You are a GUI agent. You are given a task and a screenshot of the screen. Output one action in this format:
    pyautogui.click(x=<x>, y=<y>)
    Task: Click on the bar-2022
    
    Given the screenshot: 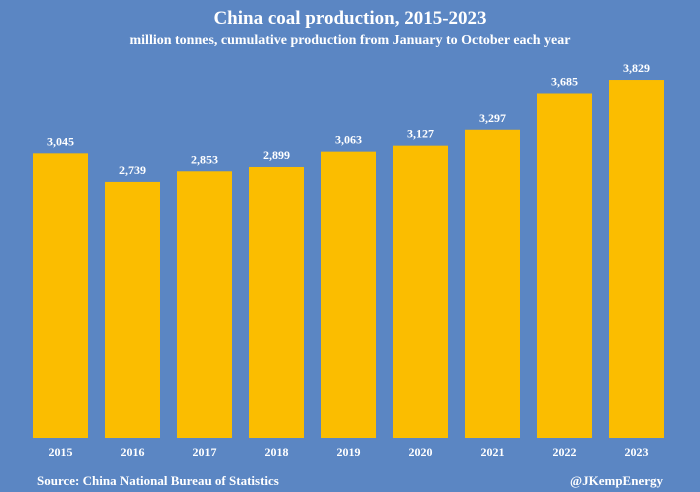 What is the action you would take?
    pyautogui.click(x=564, y=265)
    